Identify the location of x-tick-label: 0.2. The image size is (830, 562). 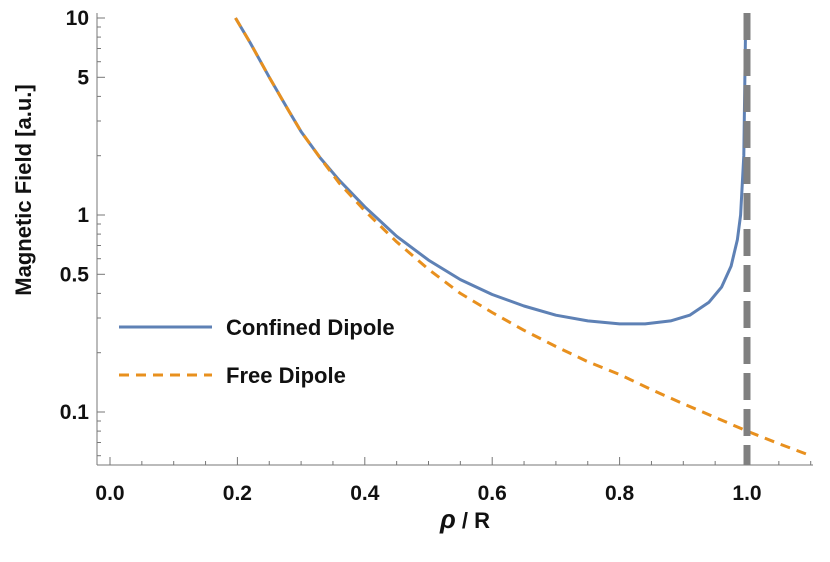
(237, 493).